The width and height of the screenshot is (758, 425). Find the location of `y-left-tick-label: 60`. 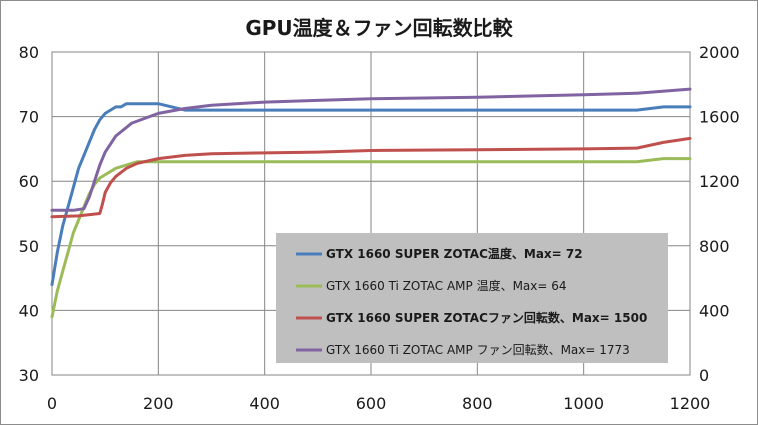

y-left-tick-label: 60 is located at coordinates (29, 181).